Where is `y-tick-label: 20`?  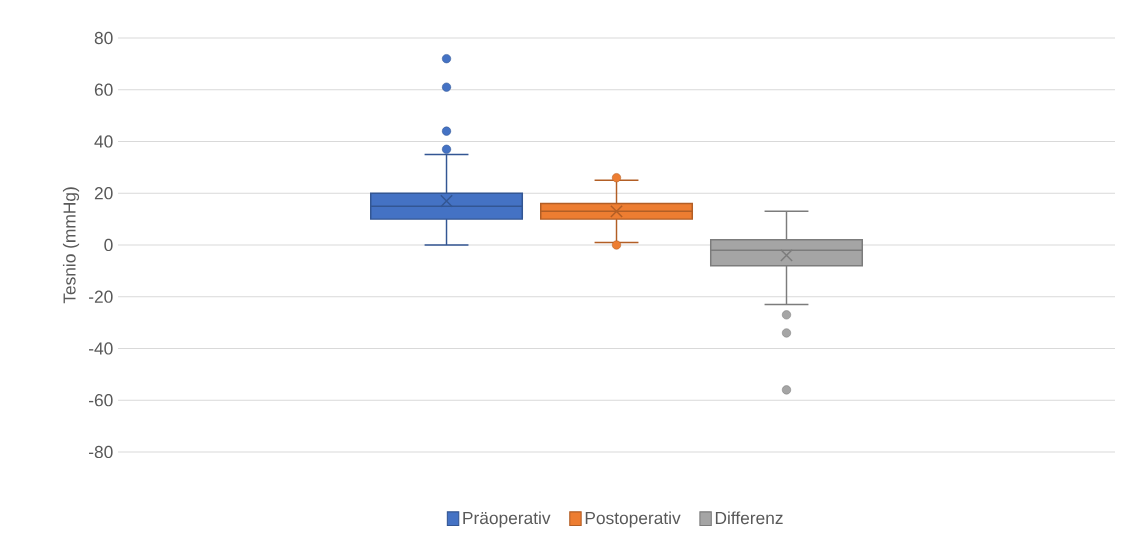
y-tick-label: 20 is located at coordinates (103, 193).